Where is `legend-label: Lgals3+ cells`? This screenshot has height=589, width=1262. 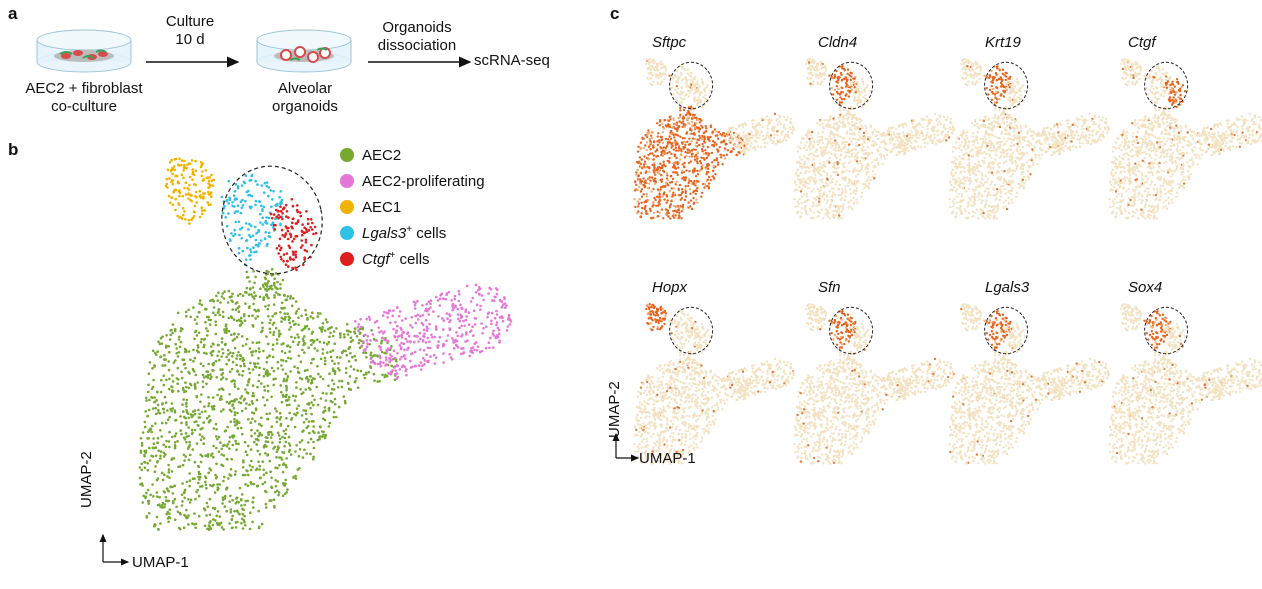
legend-label: Lgals3+ cells is located at coordinates (404, 233).